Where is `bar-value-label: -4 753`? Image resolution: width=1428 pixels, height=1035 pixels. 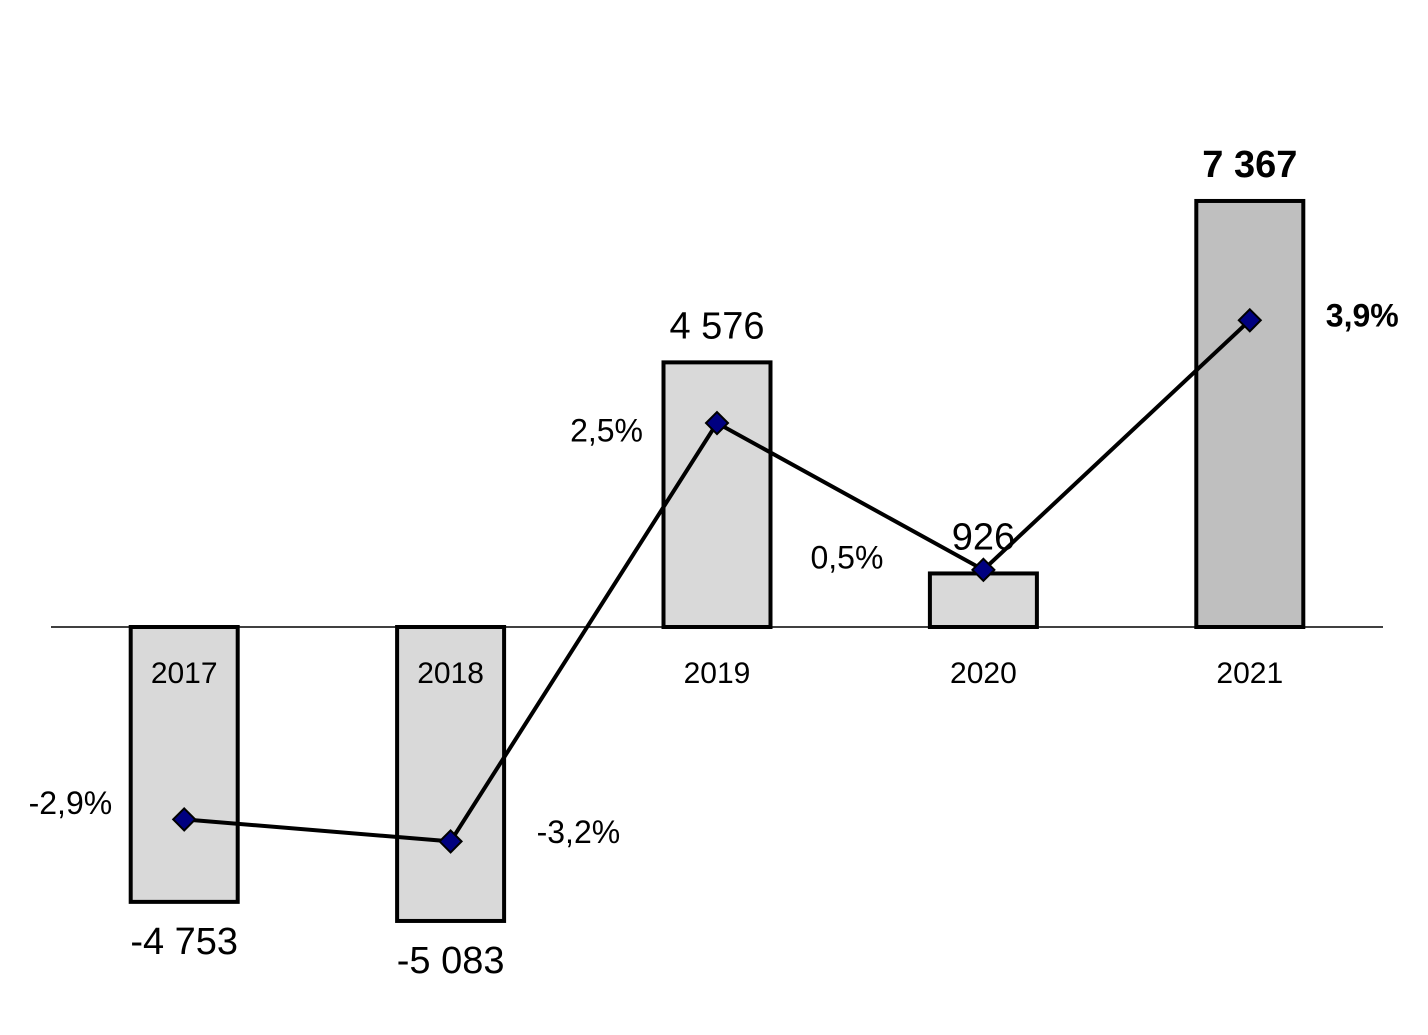
bar-value-label: -4 753 is located at coordinates (184, 942).